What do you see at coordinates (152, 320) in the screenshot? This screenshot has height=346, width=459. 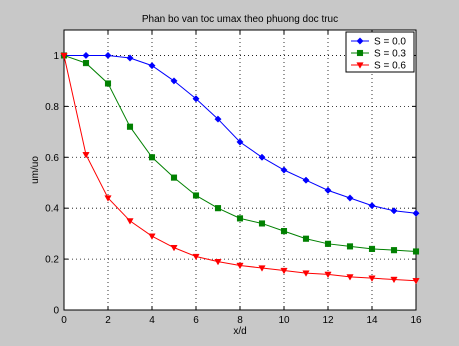 I see `x-tick-label: 4` at bounding box center [152, 320].